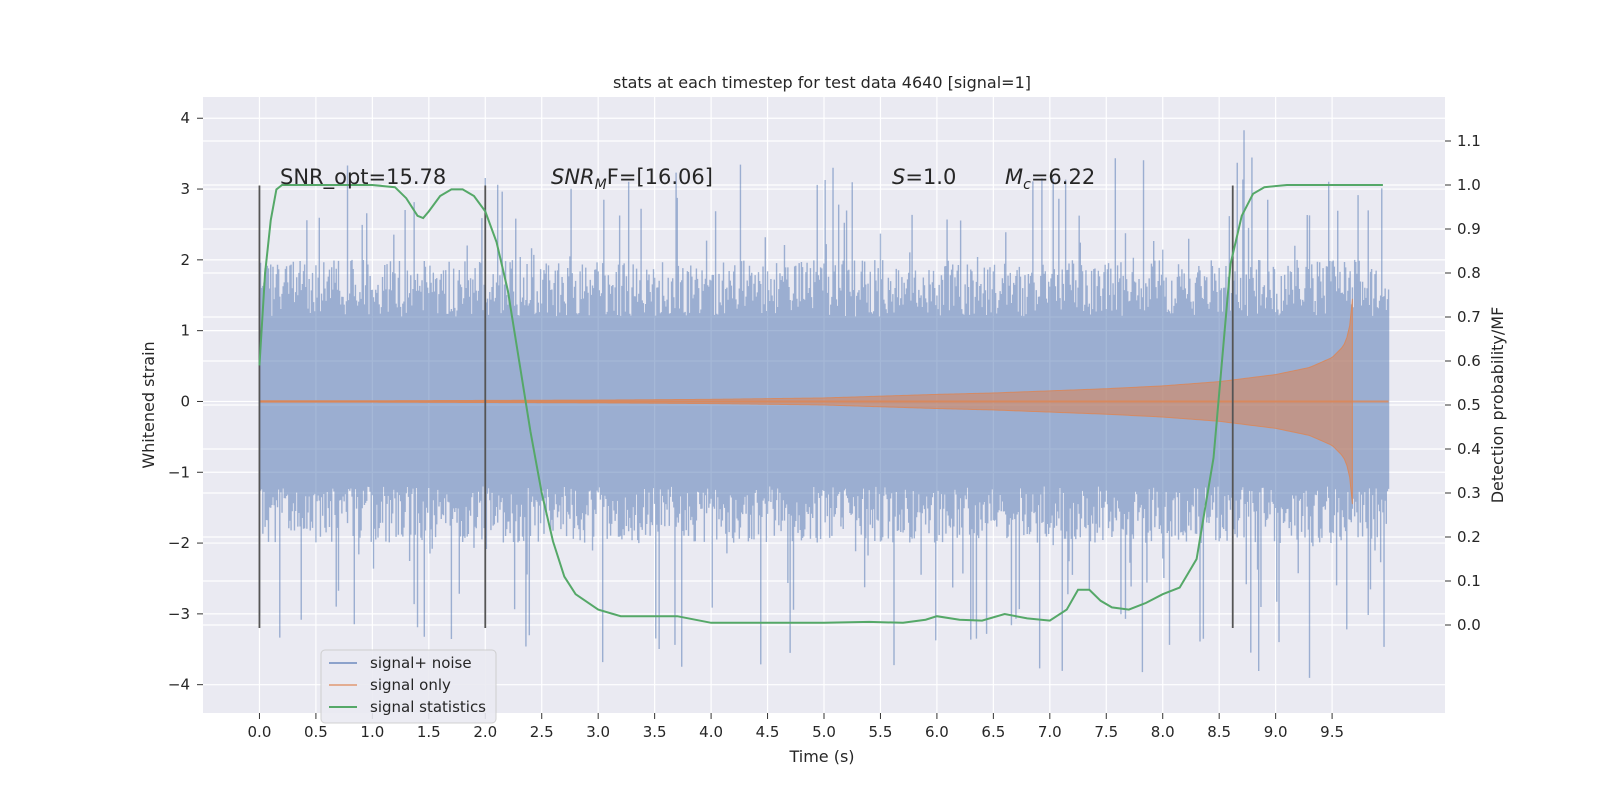 This screenshot has width=1600, height=800. What do you see at coordinates (372, 732) in the screenshot?
I see `x-tick-label: 1.0` at bounding box center [372, 732].